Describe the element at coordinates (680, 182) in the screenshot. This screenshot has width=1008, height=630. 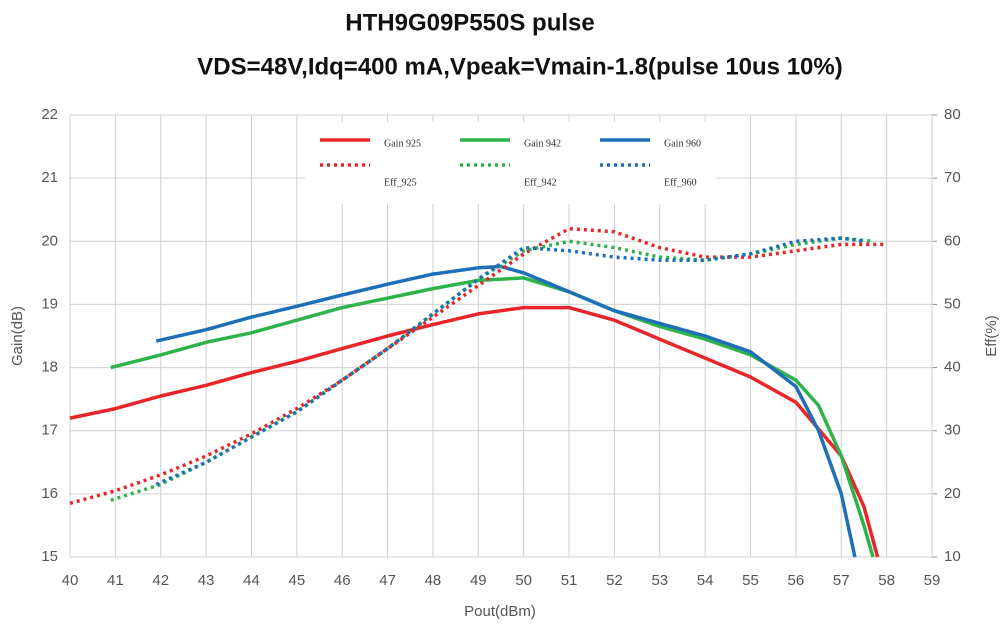
I see `legend-label: Eff_960` at that location.